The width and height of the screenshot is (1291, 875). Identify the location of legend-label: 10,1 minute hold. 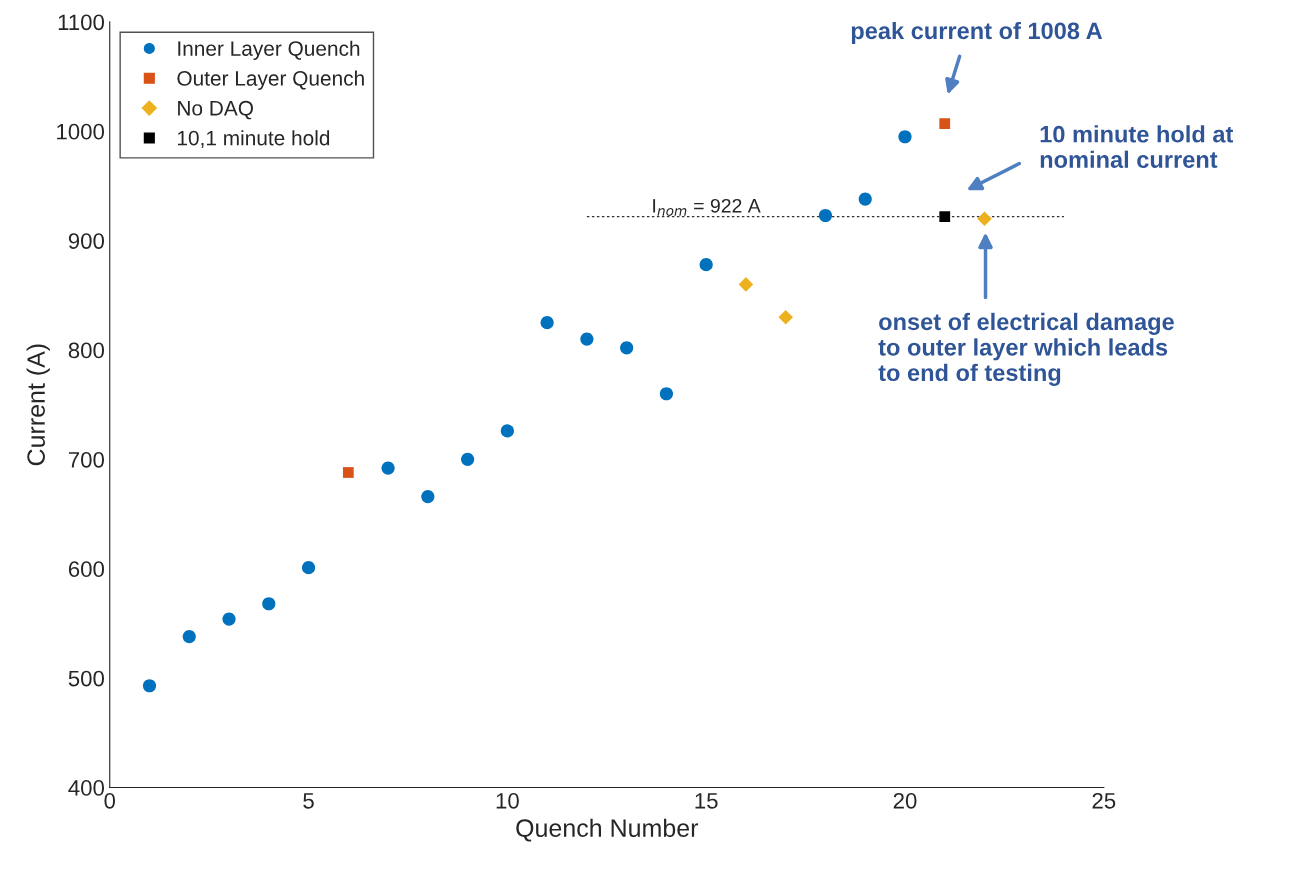
(253, 139).